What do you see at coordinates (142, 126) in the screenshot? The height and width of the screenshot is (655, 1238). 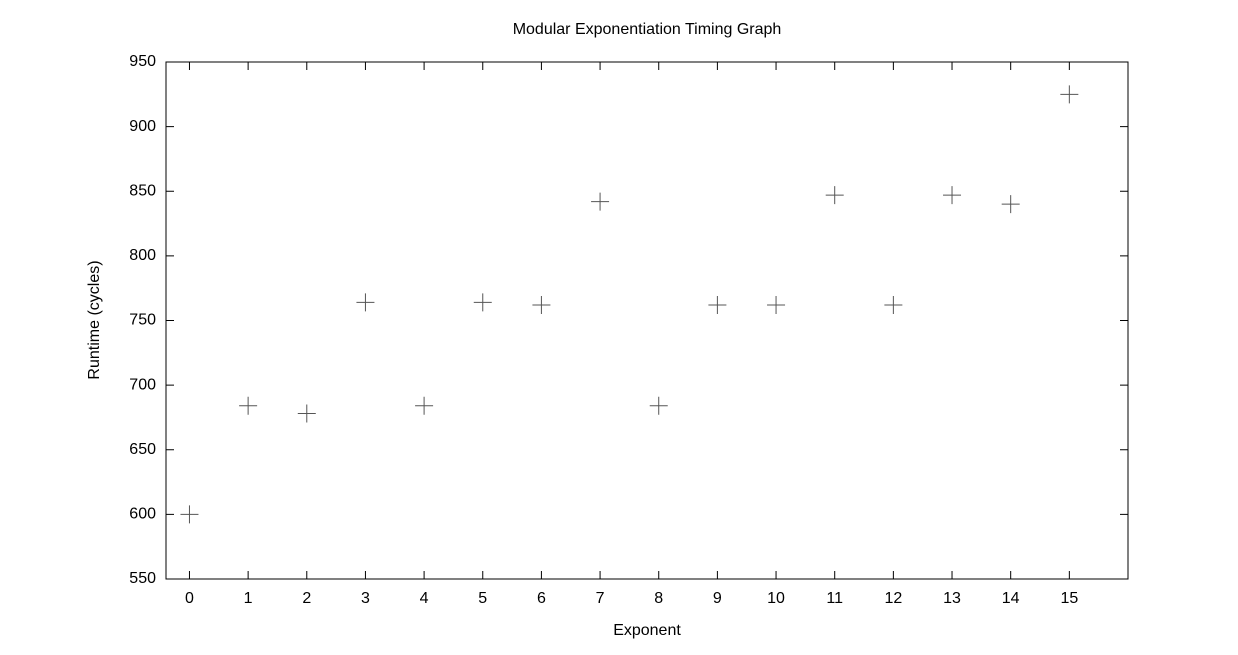 I see `y-tick-label: 900` at bounding box center [142, 126].